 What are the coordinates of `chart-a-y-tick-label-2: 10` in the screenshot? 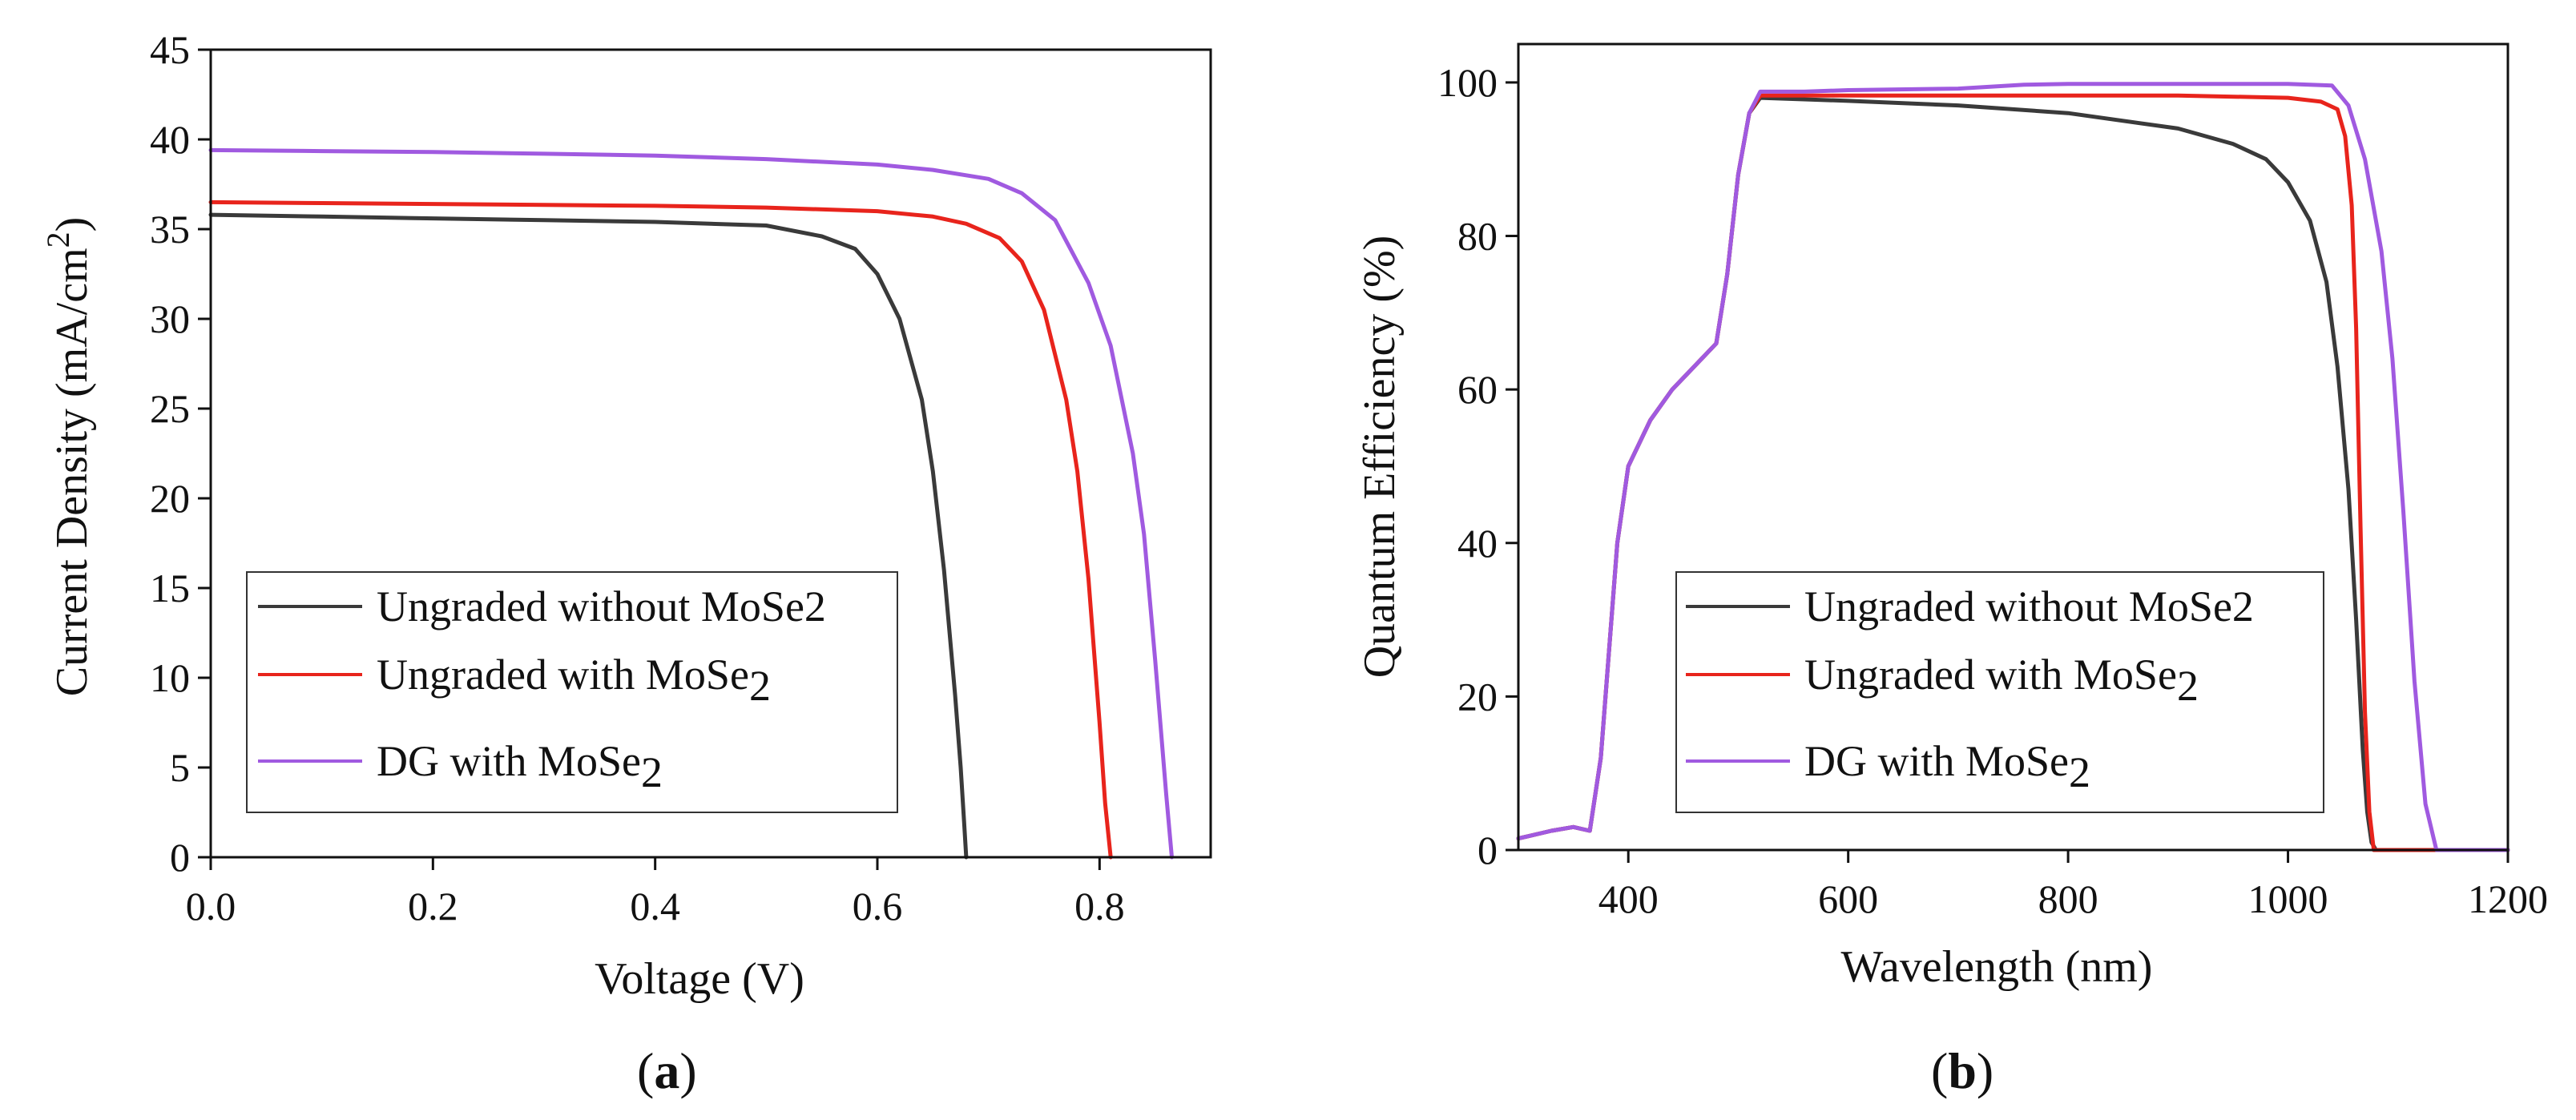 It's located at (170, 677).